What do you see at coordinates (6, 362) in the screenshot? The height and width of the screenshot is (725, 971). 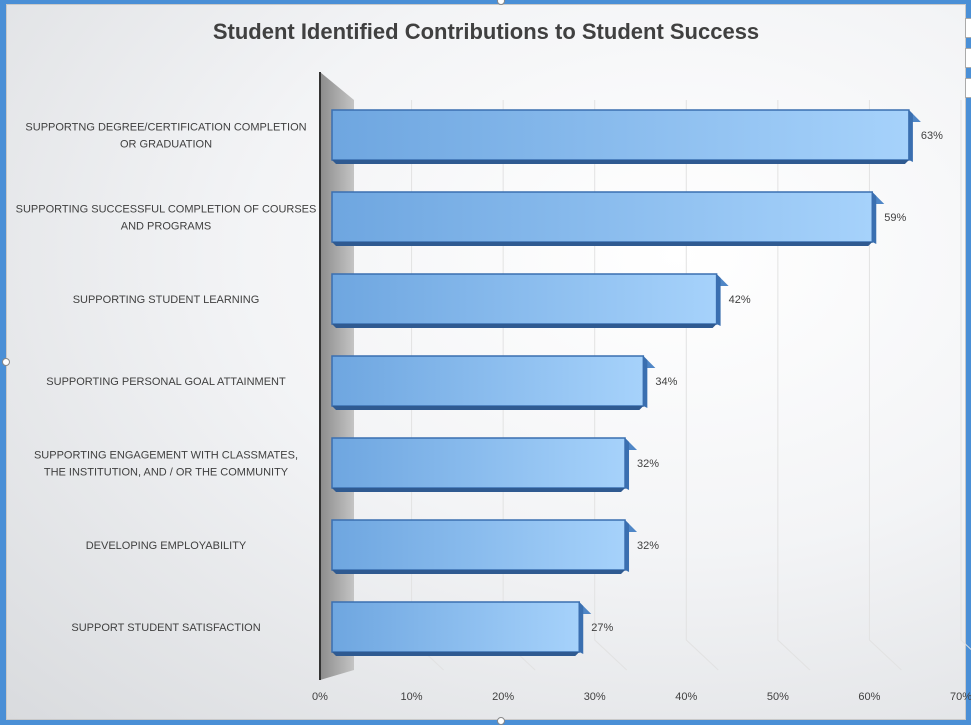 I see `resize-handle-left` at bounding box center [6, 362].